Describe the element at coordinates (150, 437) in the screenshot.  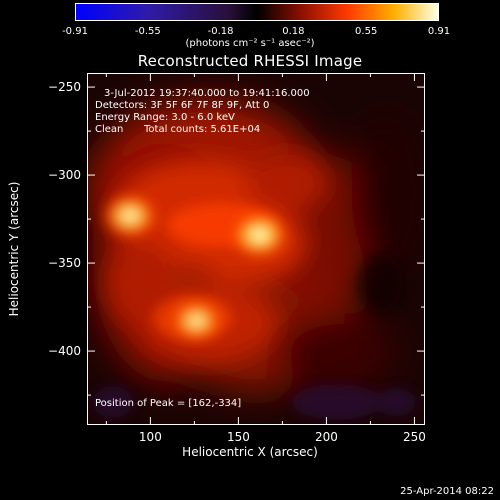
I see `x-tick-label: 100` at that location.